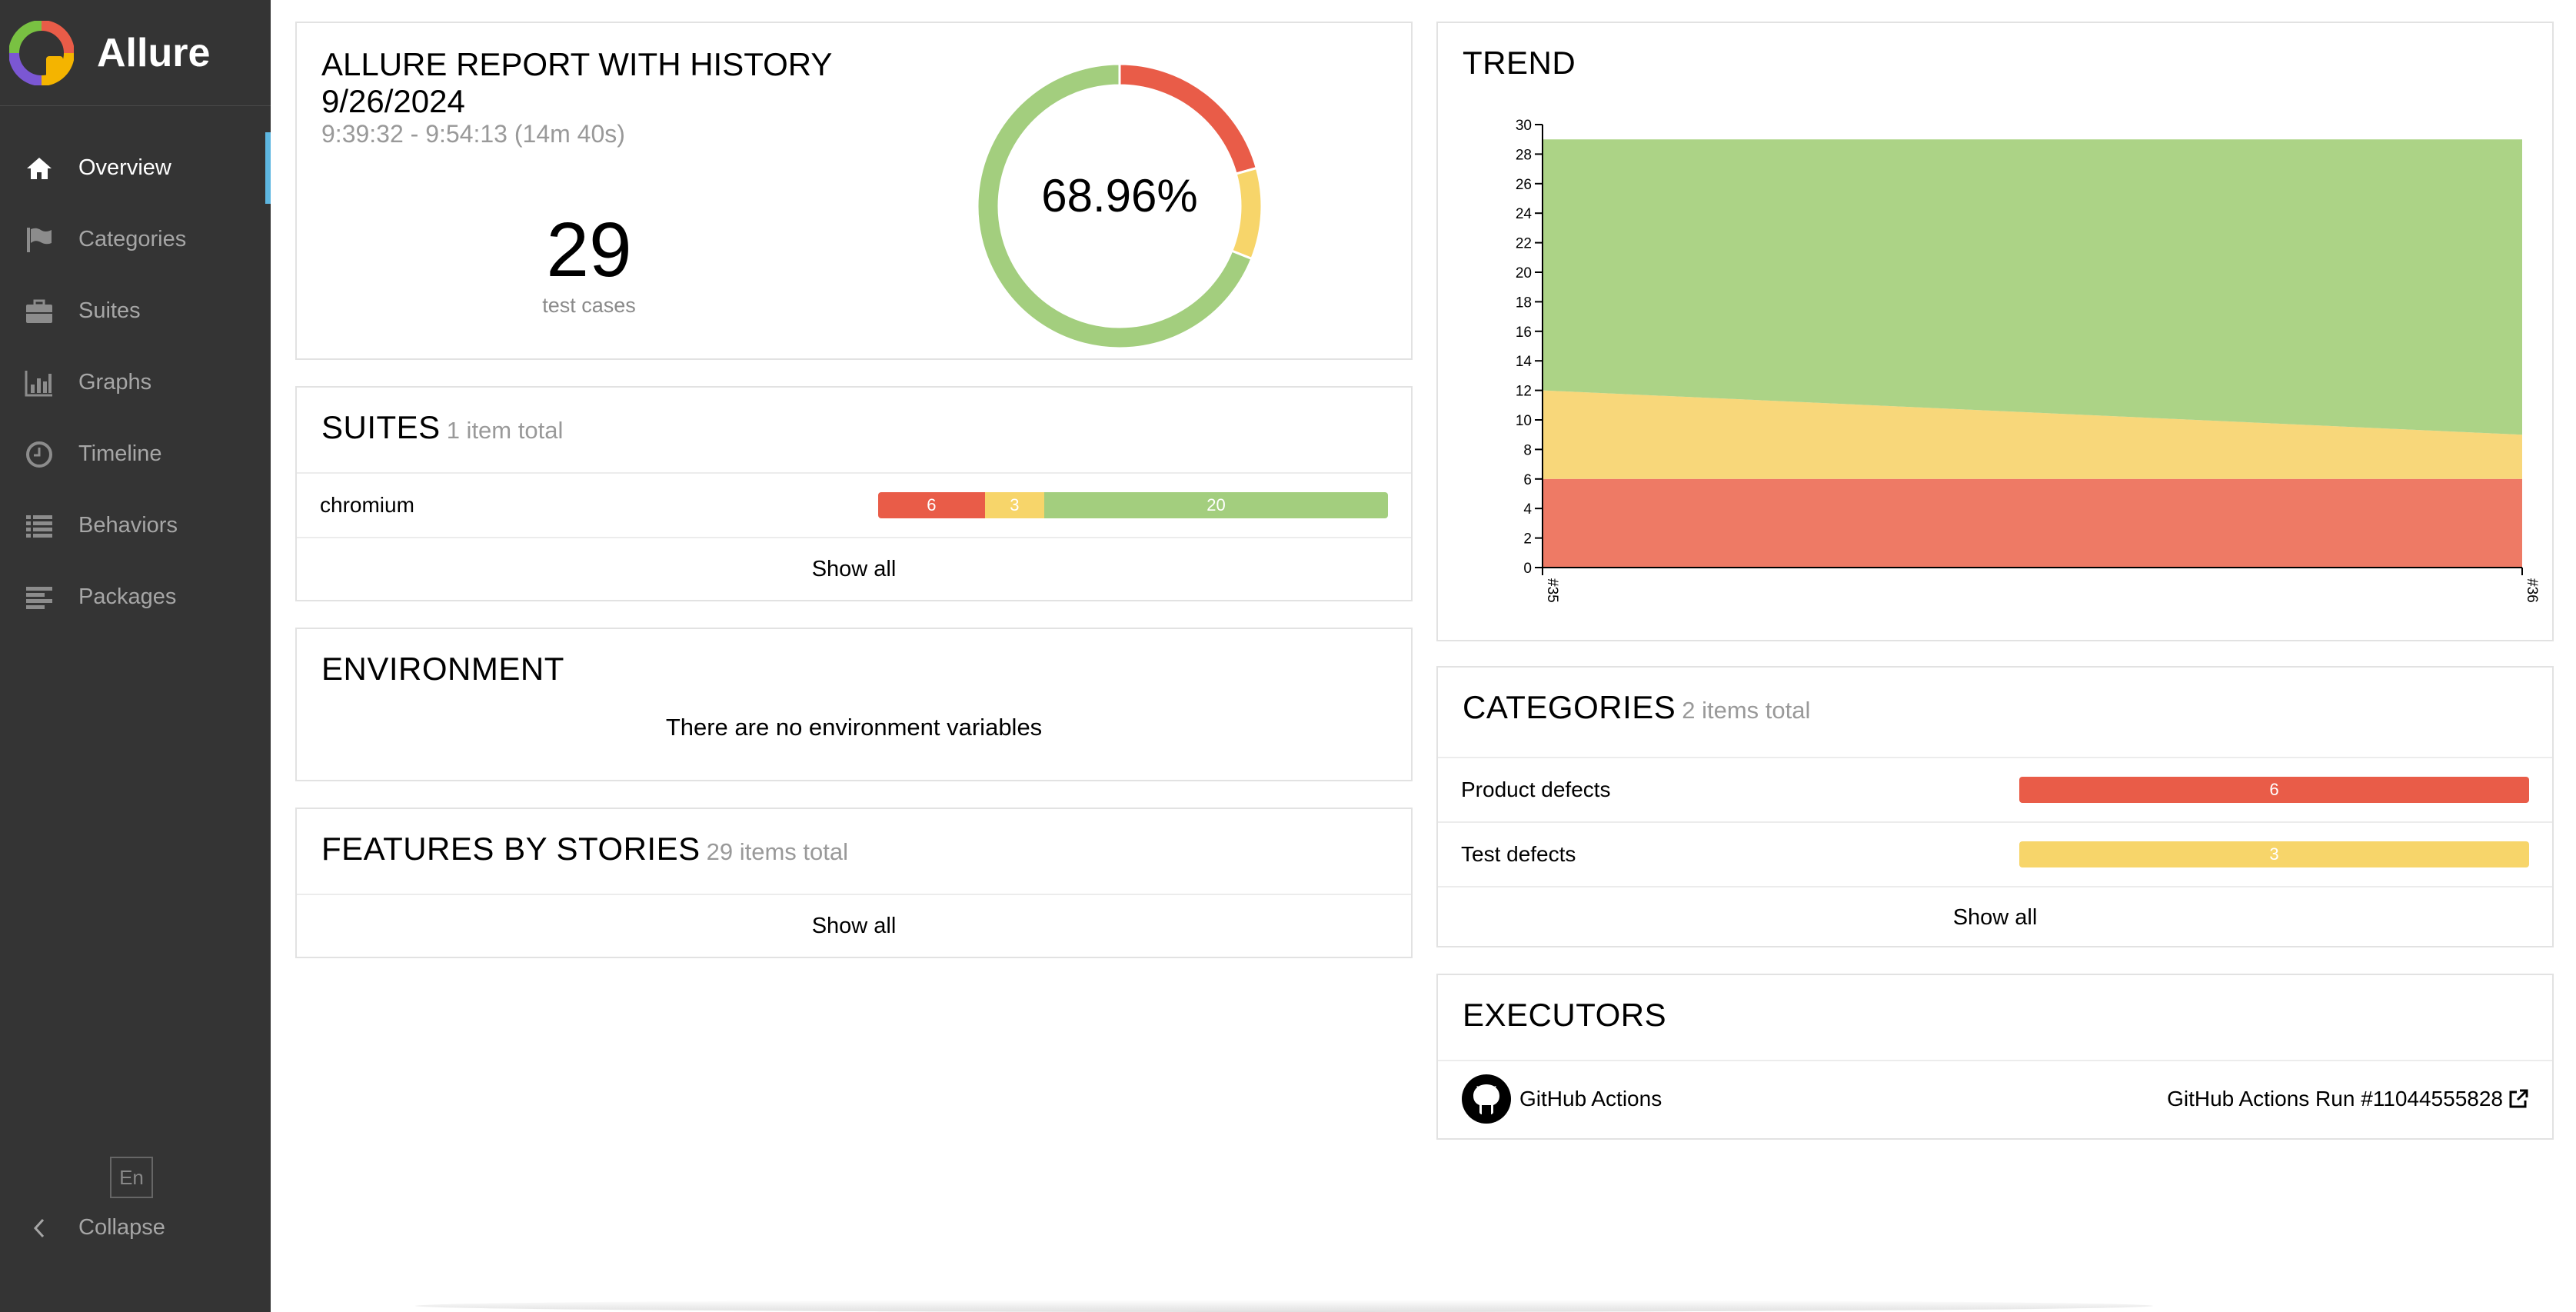 The height and width of the screenshot is (1312, 2576). I want to click on sidebar-item-label: Behaviors, so click(128, 525).